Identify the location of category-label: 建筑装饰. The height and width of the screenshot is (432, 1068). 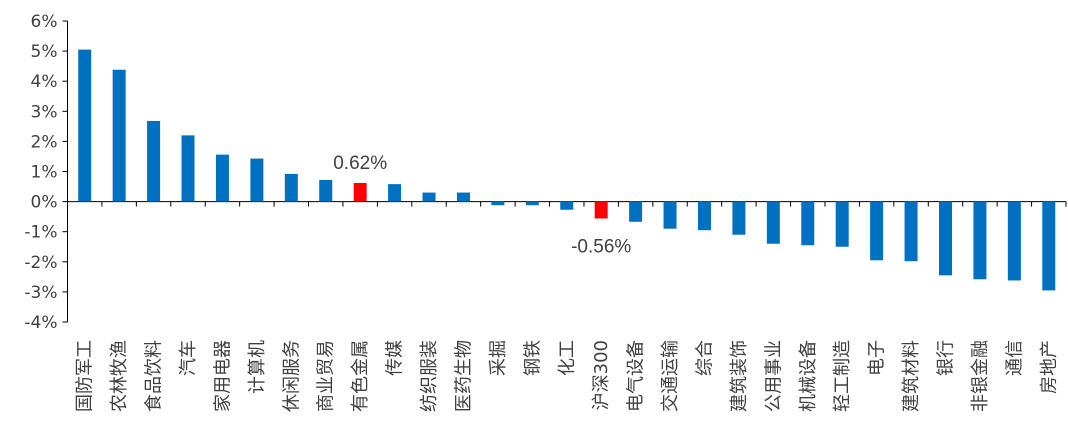
(739, 376).